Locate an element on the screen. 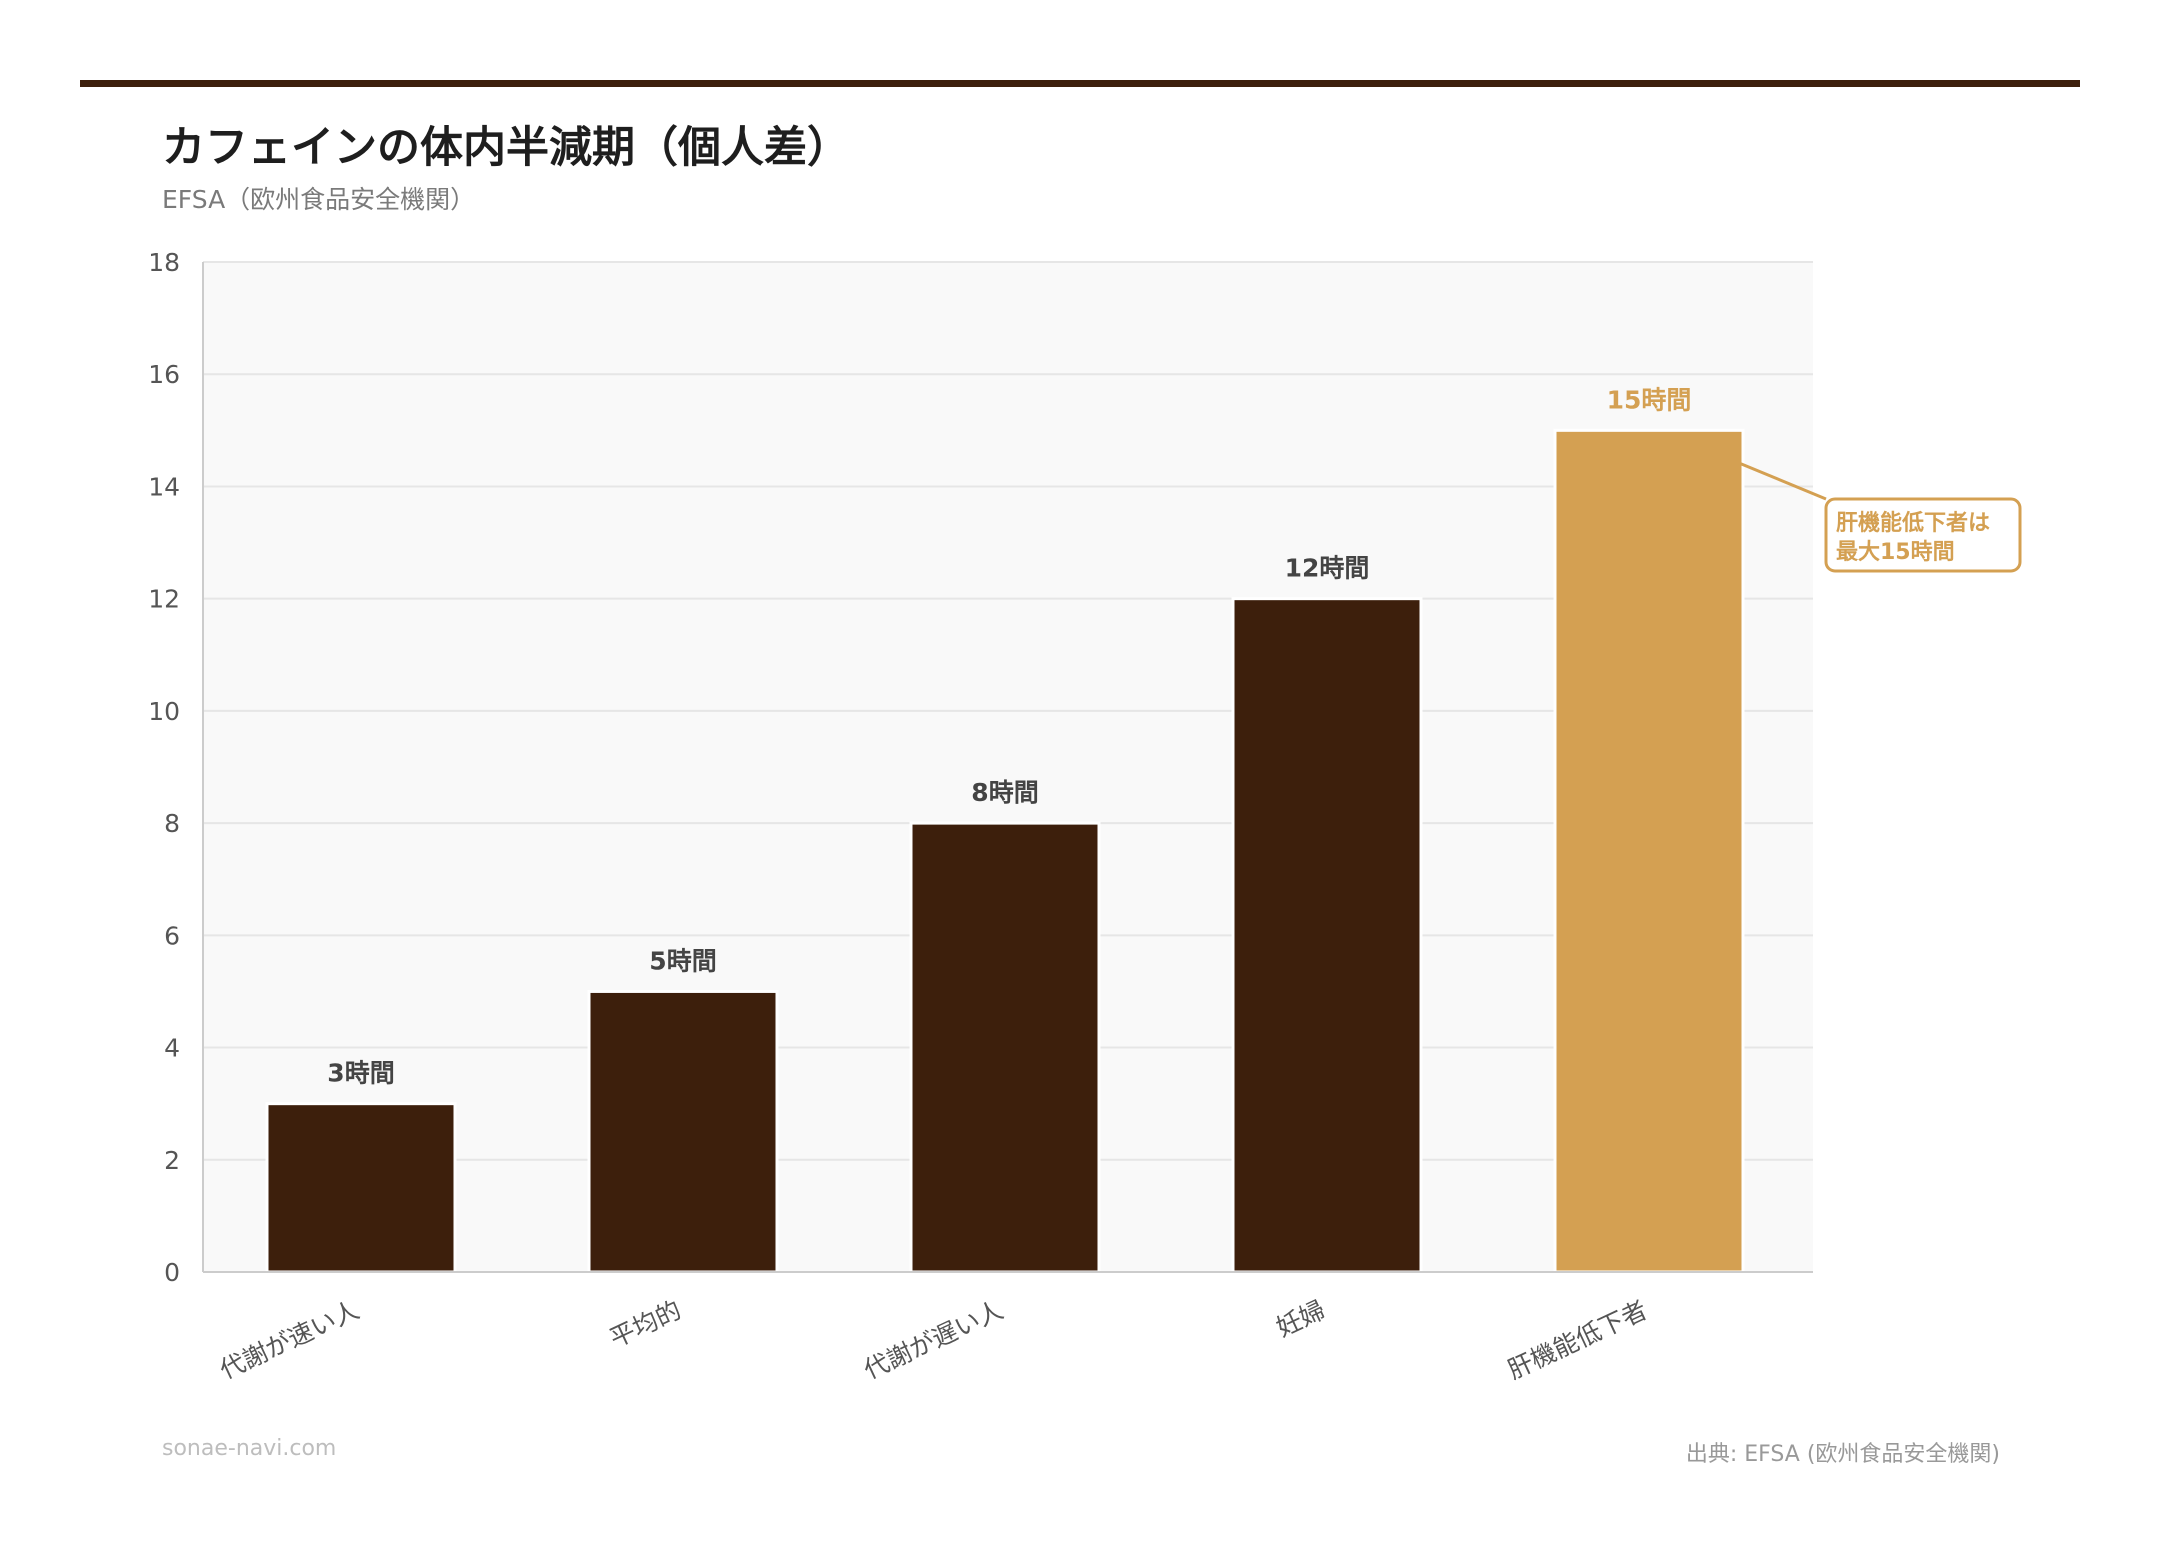 Image resolution: width=2160 pixels, height=1544 pixels. annotation-box is located at coordinates (1923, 535).